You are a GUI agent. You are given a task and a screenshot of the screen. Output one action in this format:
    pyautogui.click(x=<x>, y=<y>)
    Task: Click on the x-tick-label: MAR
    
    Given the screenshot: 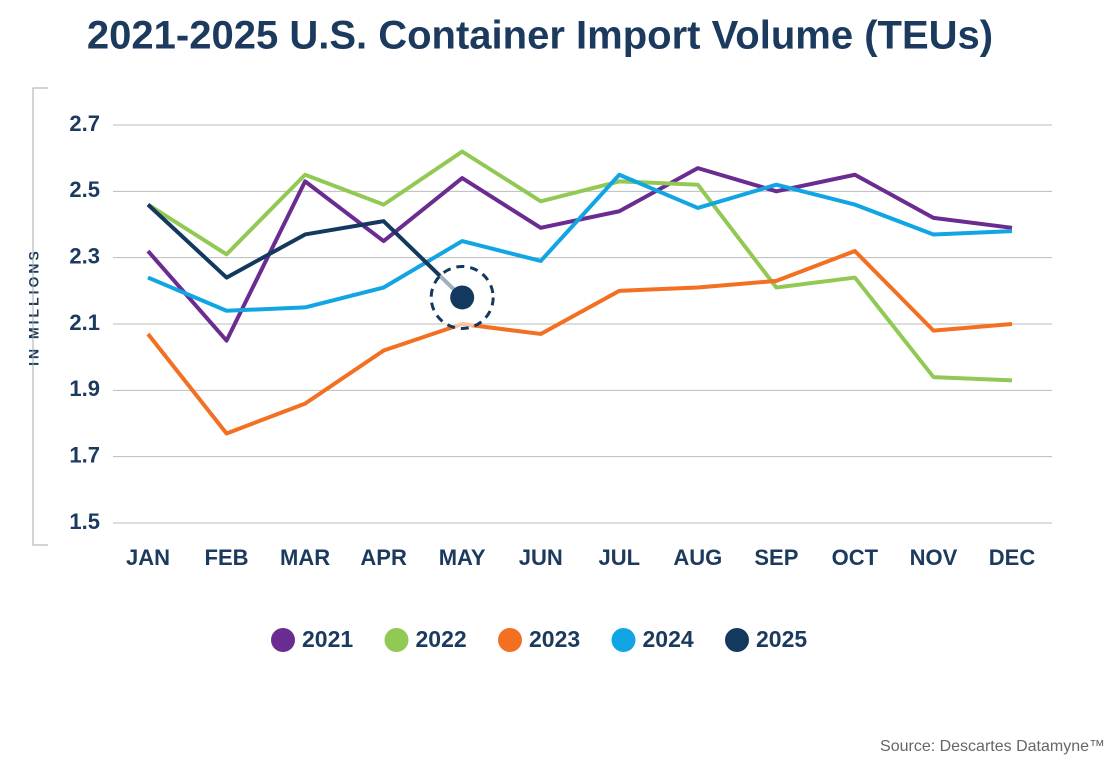 What is the action you would take?
    pyautogui.click(x=305, y=557)
    